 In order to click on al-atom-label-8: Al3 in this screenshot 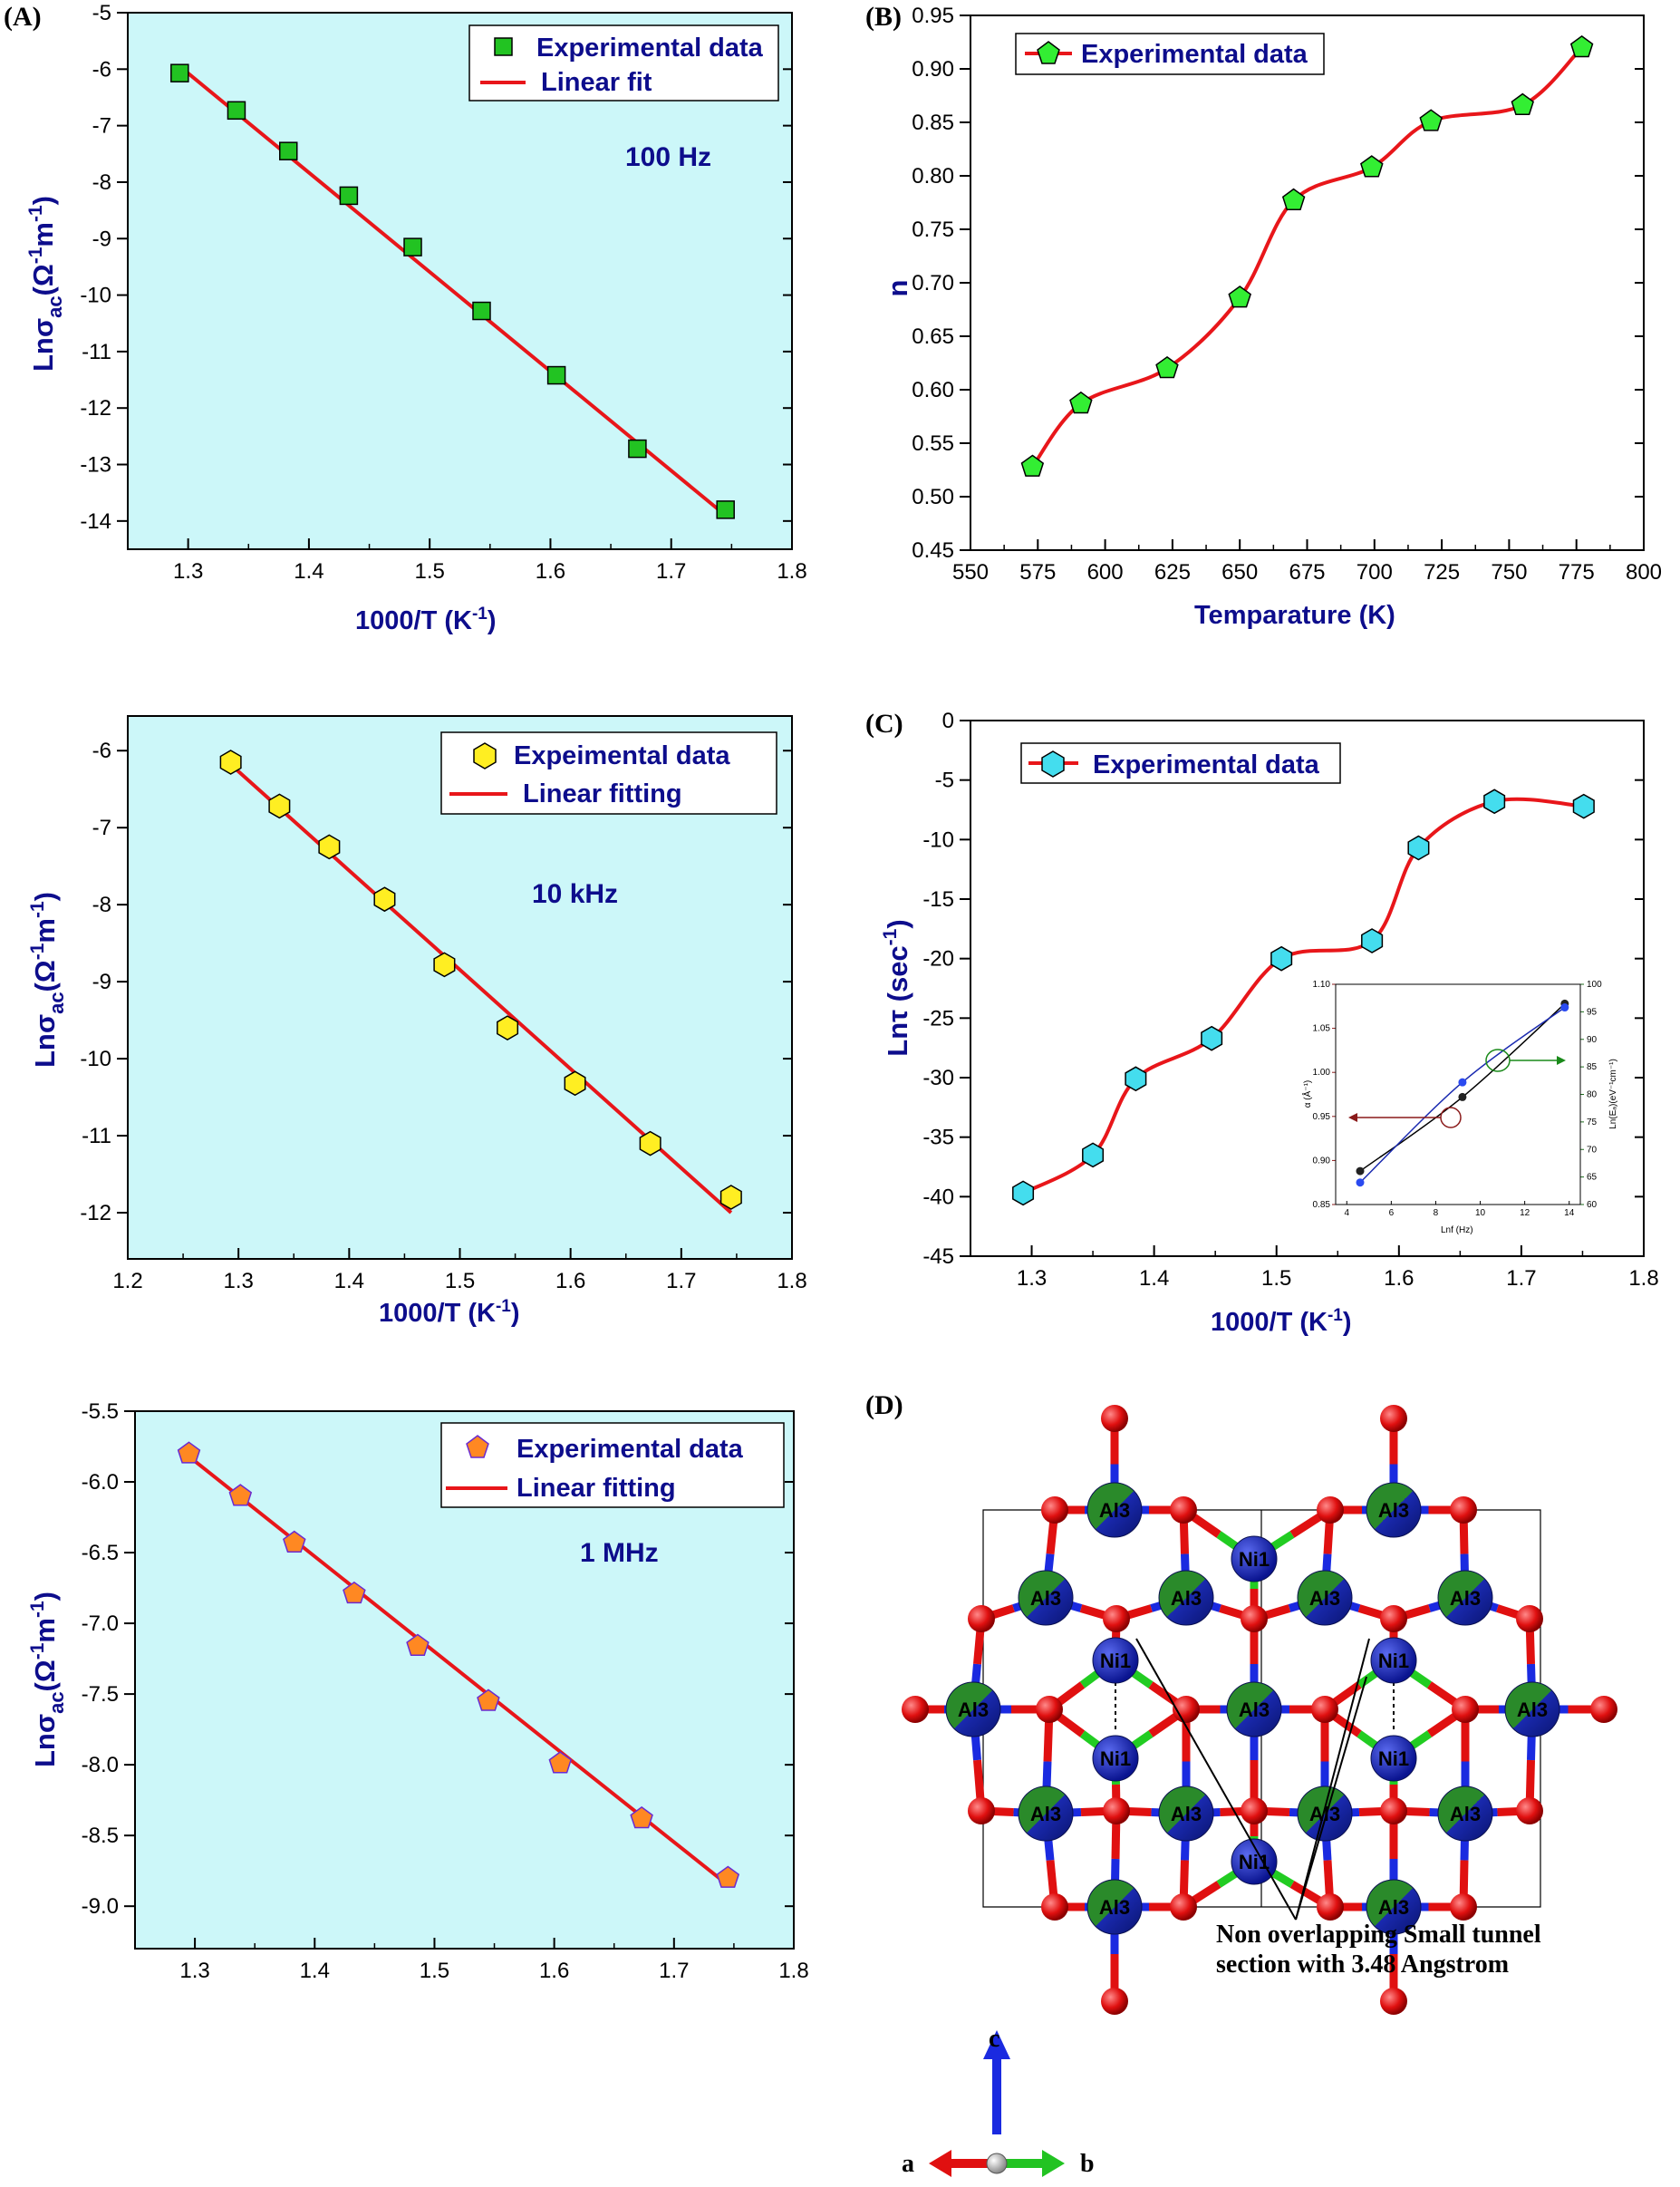, I will do `click(1533, 1709)`.